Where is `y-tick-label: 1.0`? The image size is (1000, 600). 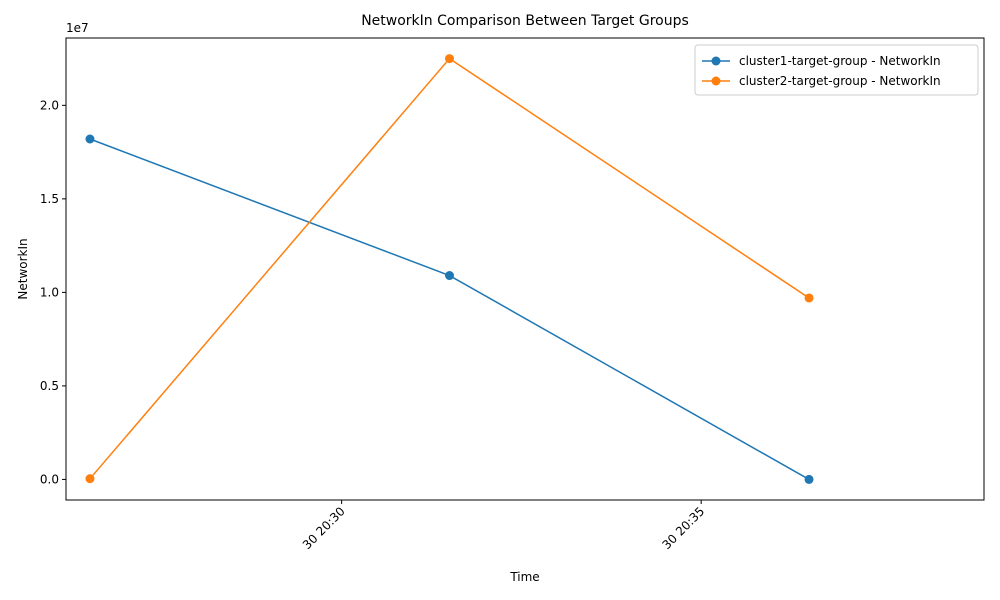 y-tick-label: 1.0 is located at coordinates (49, 292).